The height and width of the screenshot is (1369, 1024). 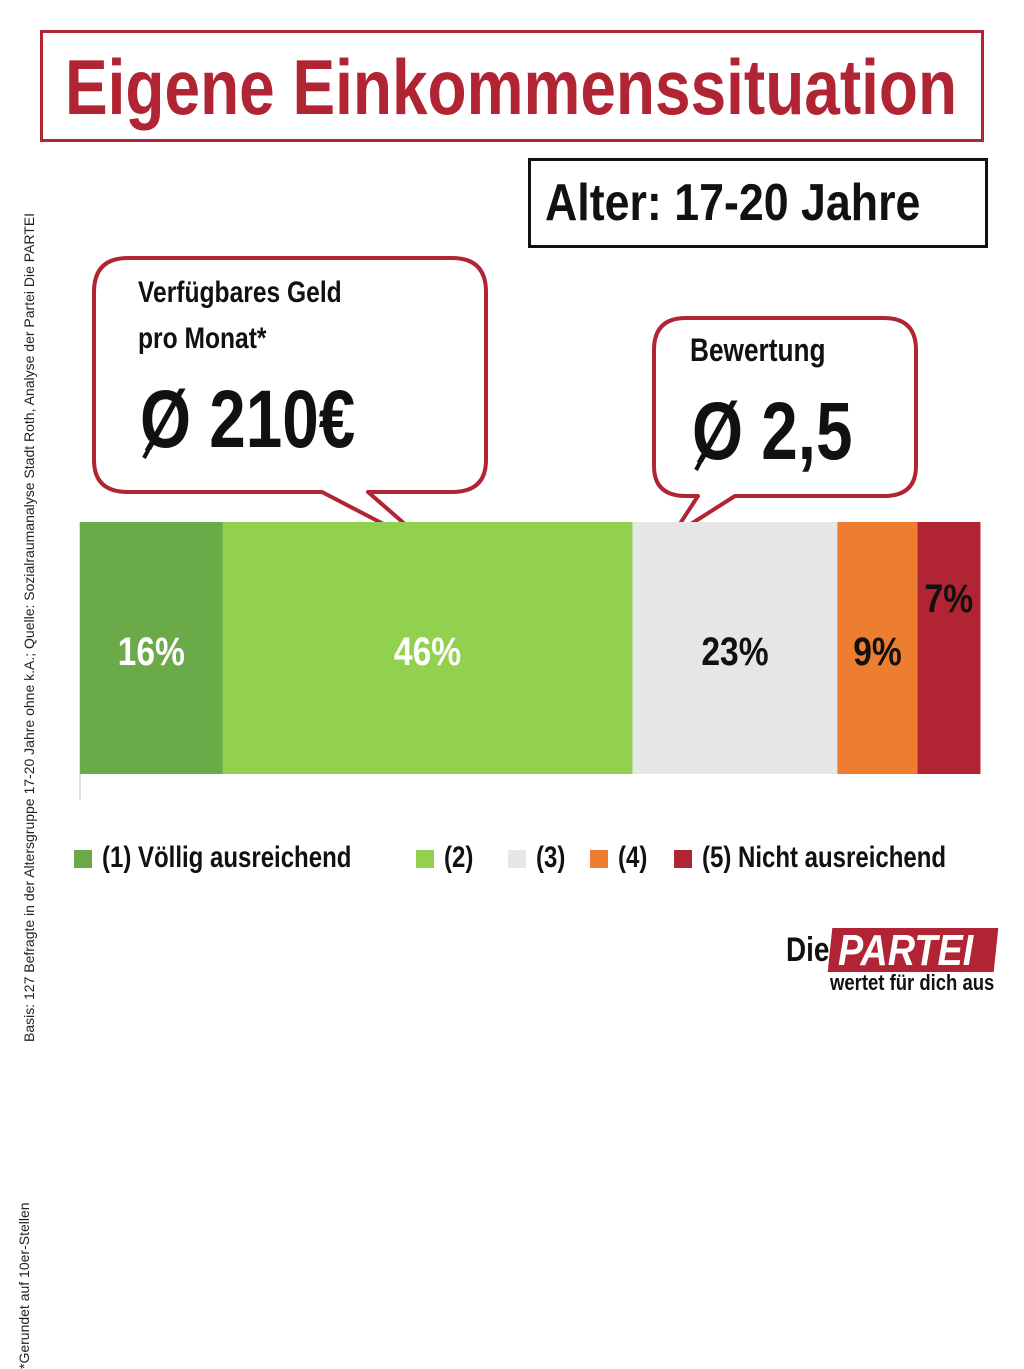 I want to click on title-box: Eigene Einkommenssituation, so click(x=512, y=86).